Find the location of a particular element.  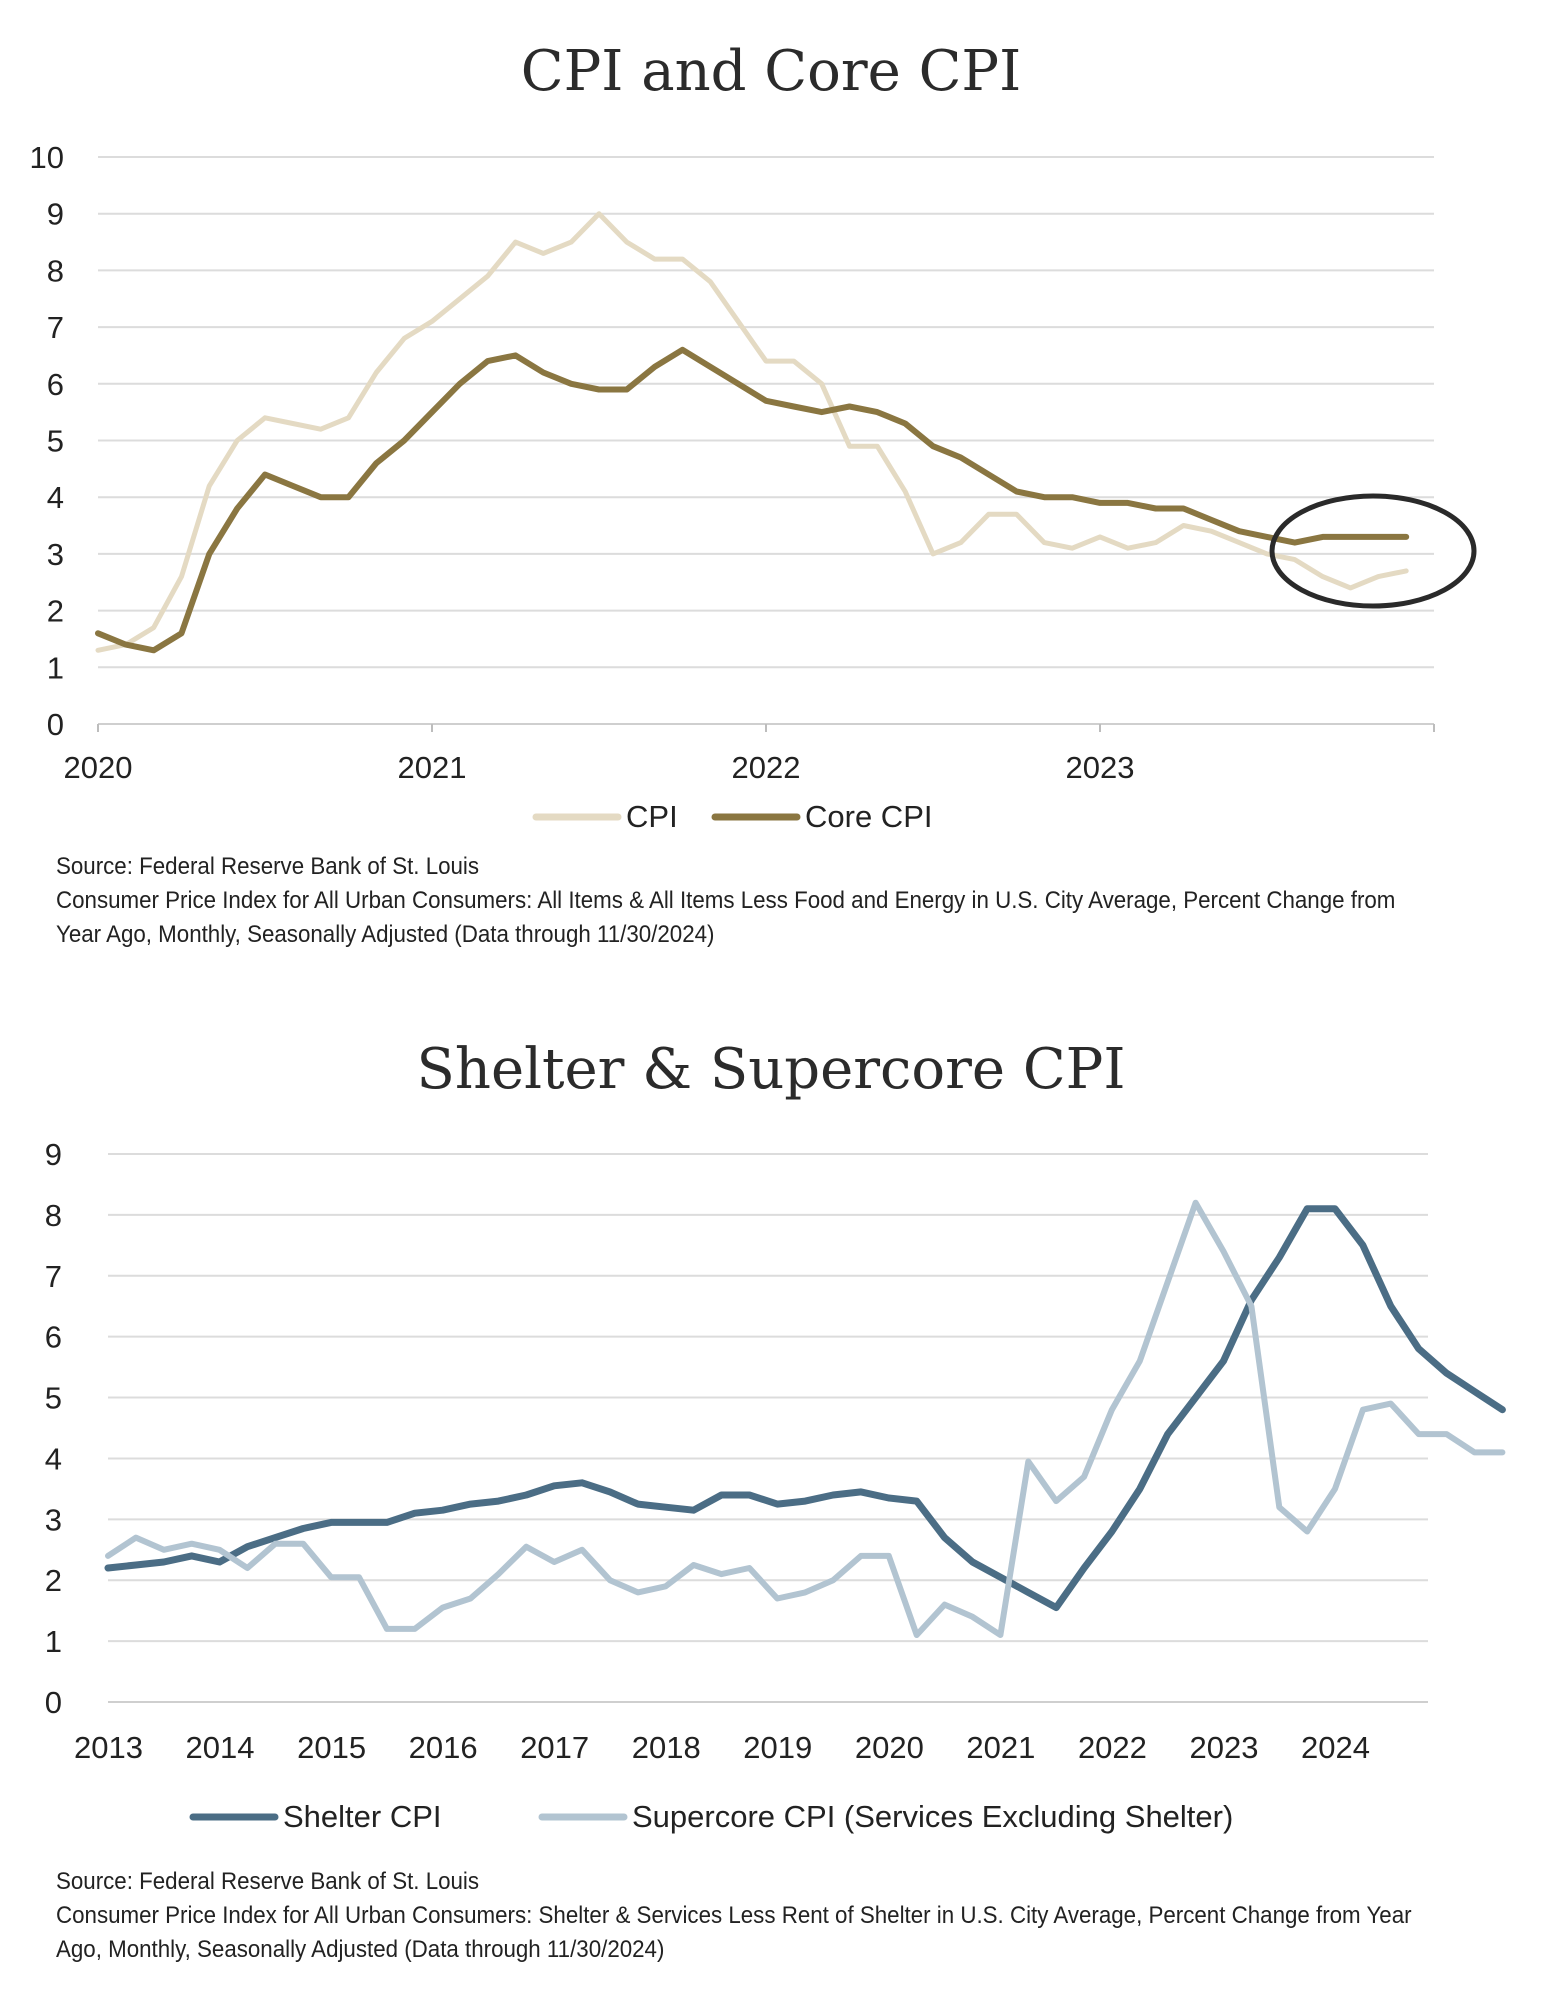

x-tick-label: 2015 is located at coordinates (331, 1747).